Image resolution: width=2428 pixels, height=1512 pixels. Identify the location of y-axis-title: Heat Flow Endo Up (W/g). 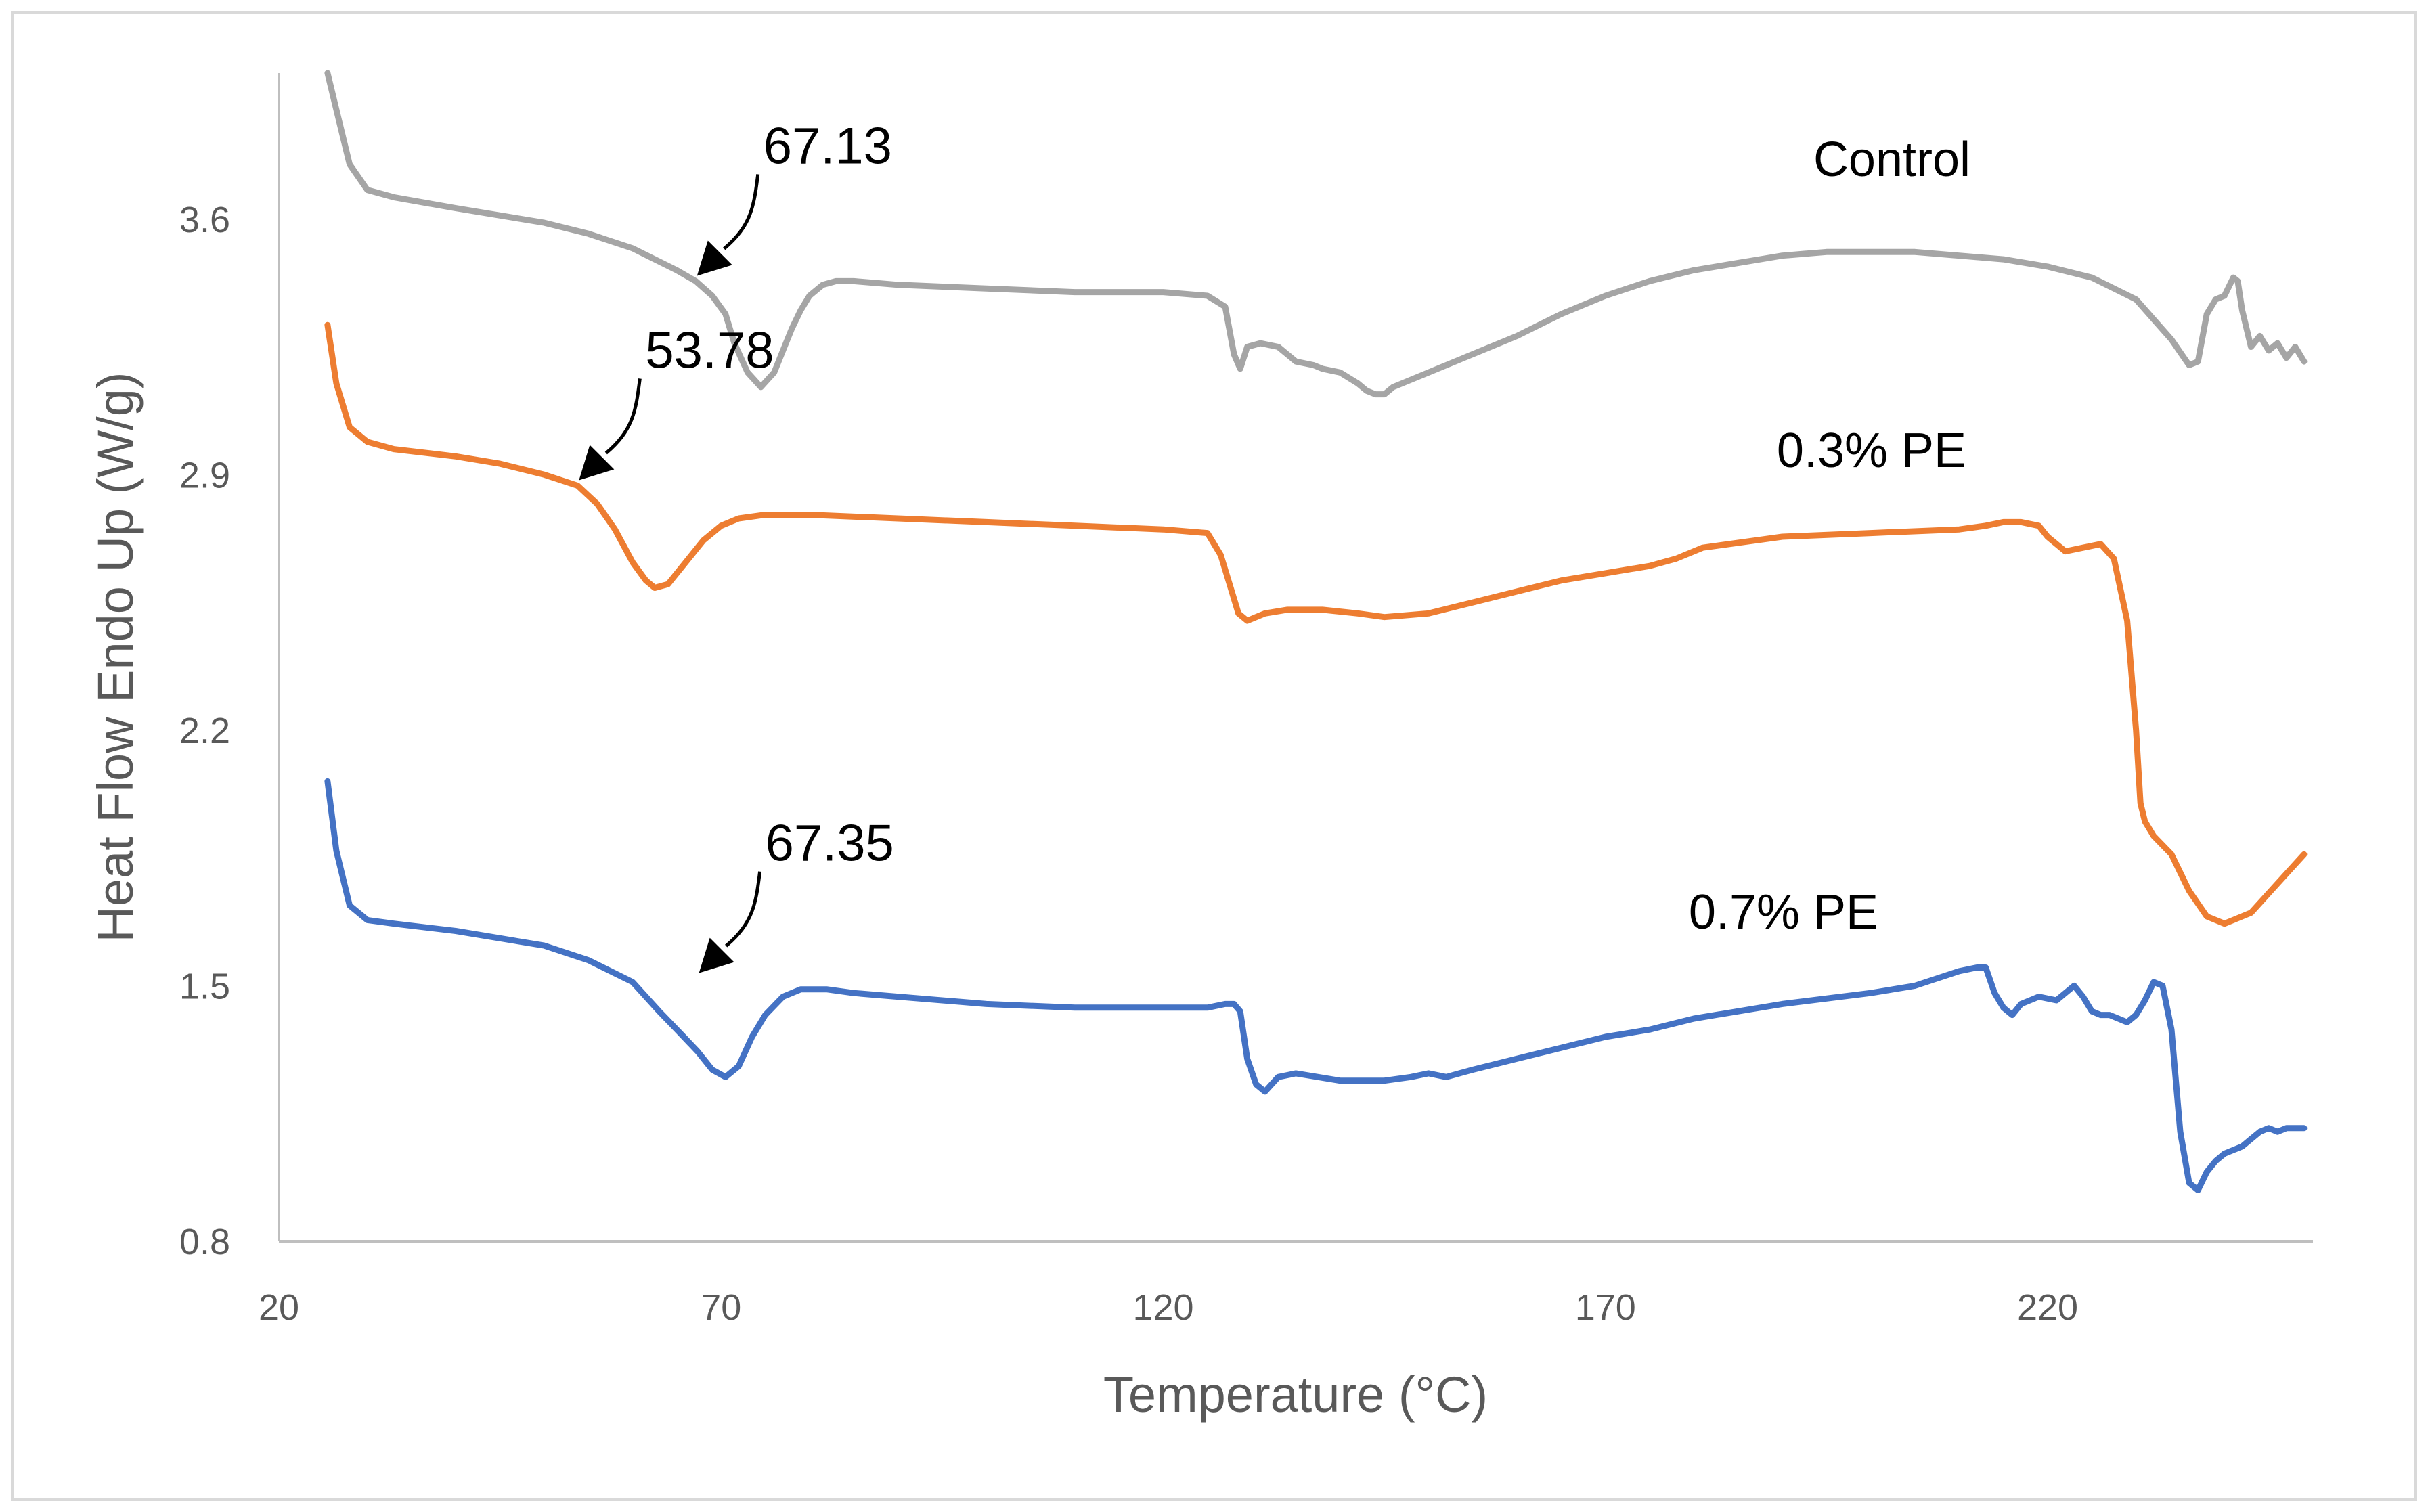
(116, 657).